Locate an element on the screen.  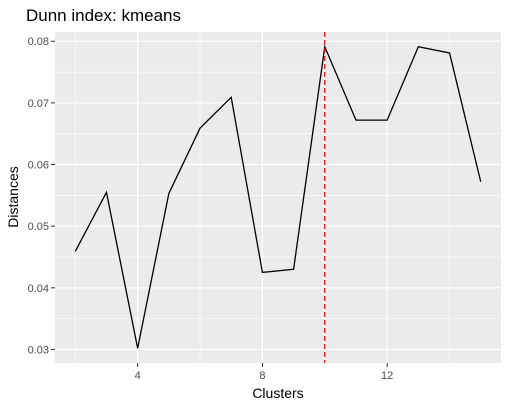
x-tick-label: 12 is located at coordinates (387, 376).